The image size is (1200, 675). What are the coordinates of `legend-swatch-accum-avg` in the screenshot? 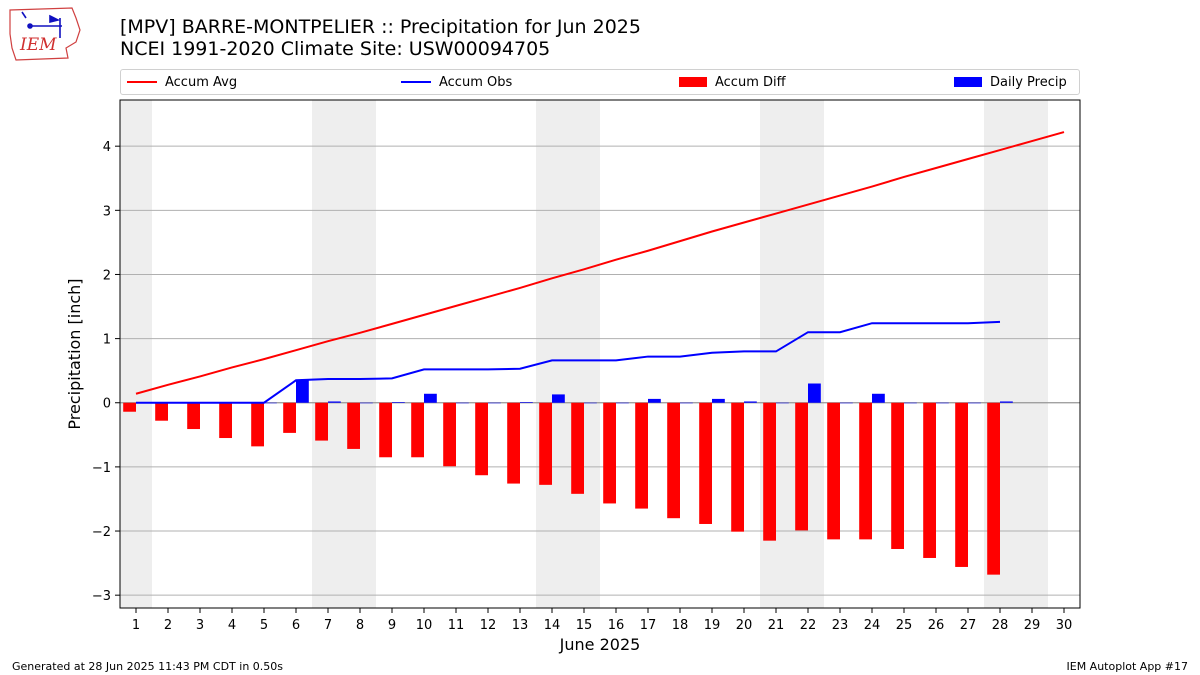 It's located at (142, 82).